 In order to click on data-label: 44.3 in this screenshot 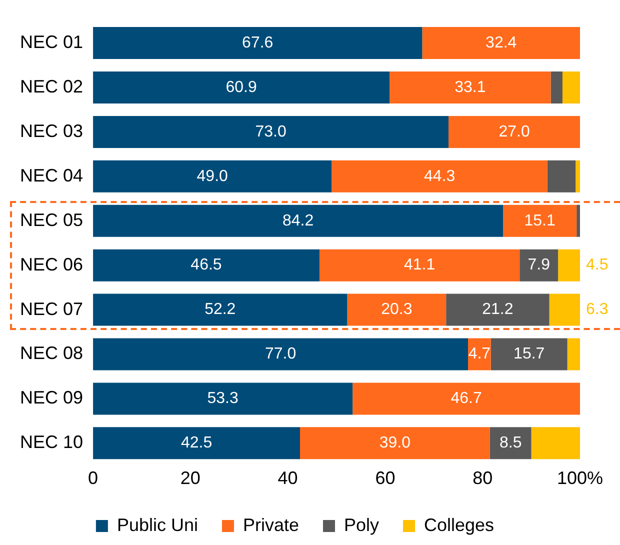, I will do `click(440, 176)`.